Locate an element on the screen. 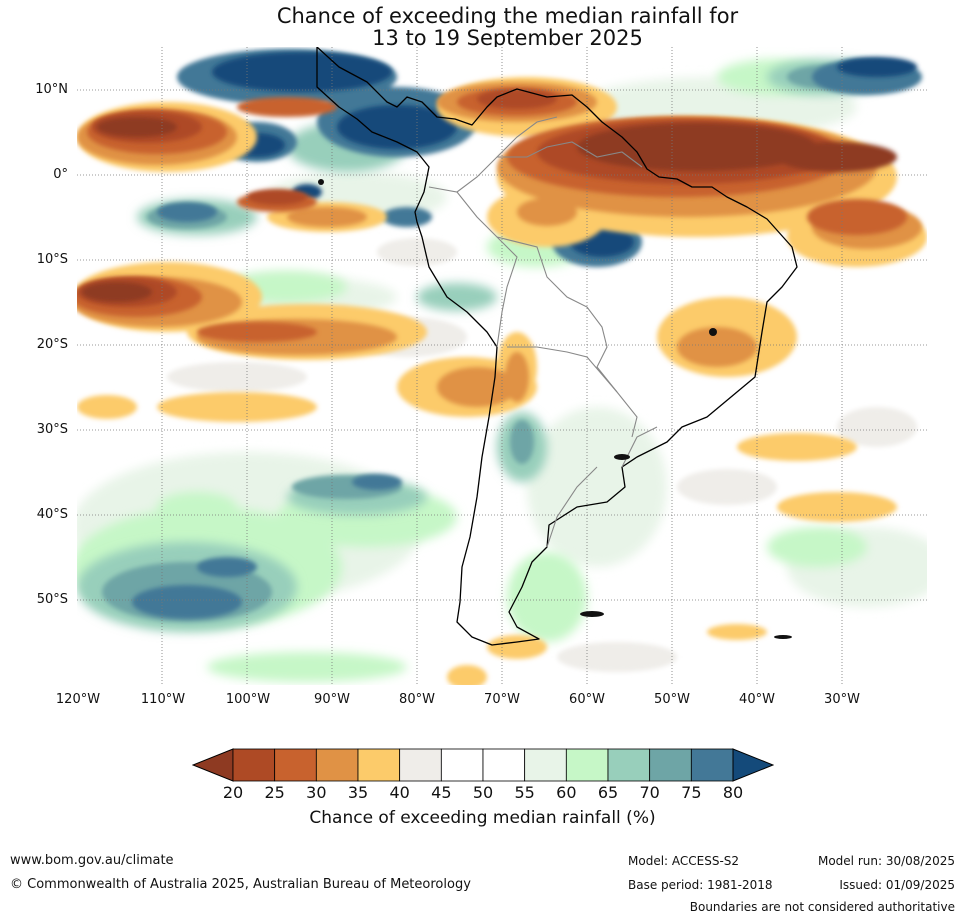  colorbar-arrow-low is located at coordinates (213, 765).